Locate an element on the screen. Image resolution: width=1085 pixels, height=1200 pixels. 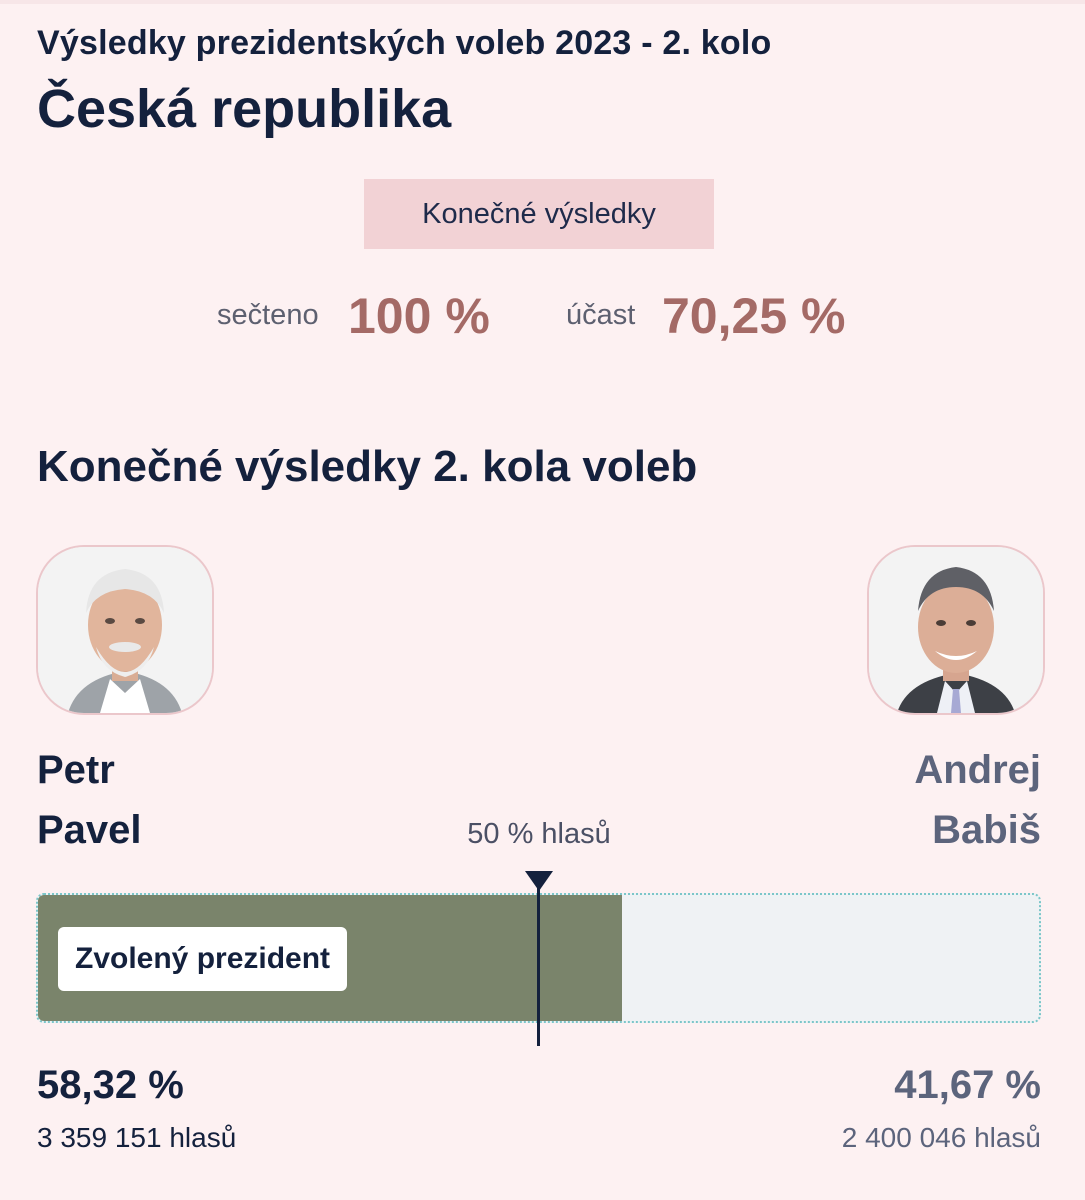
candidate-first-name: Petr is located at coordinates (76, 770).